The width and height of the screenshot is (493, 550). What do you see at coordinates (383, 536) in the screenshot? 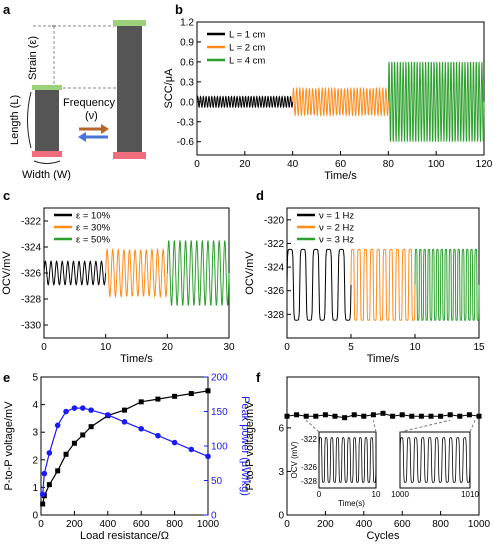
I see `x-axis-label-f: Cycles` at bounding box center [383, 536].